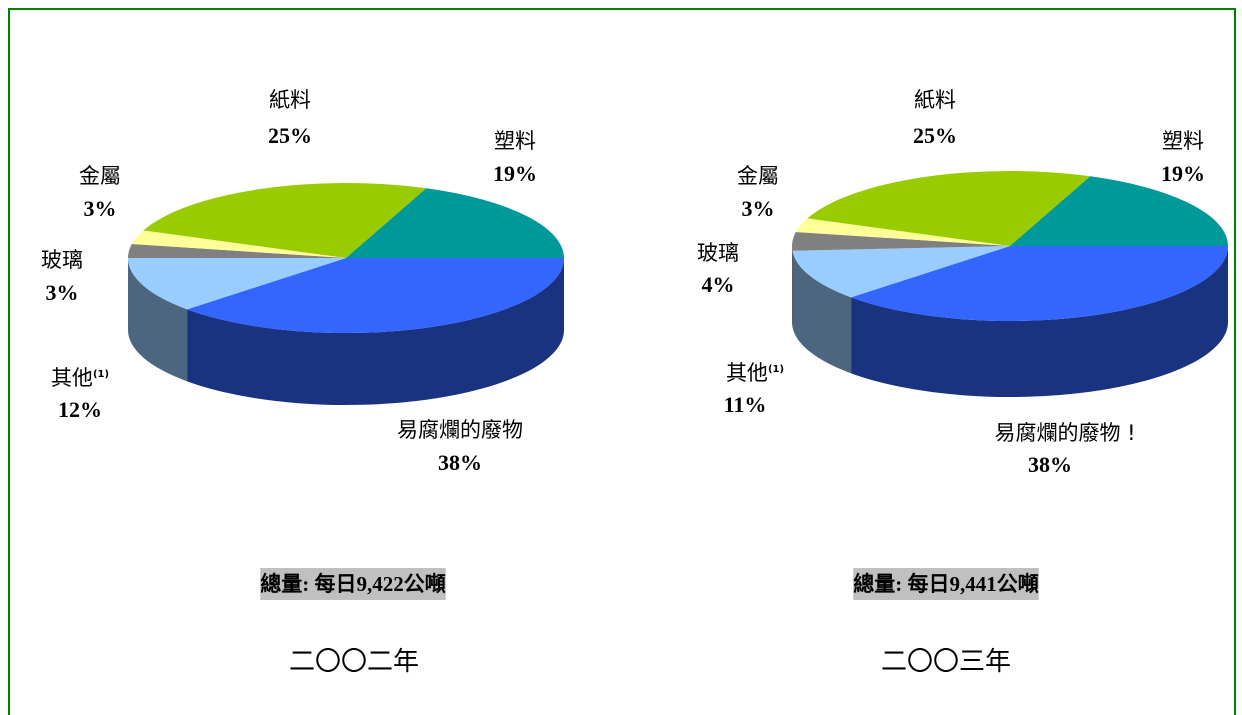  I want to click on slice-name: 易腐爛的廢物 !, so click(1064, 433).